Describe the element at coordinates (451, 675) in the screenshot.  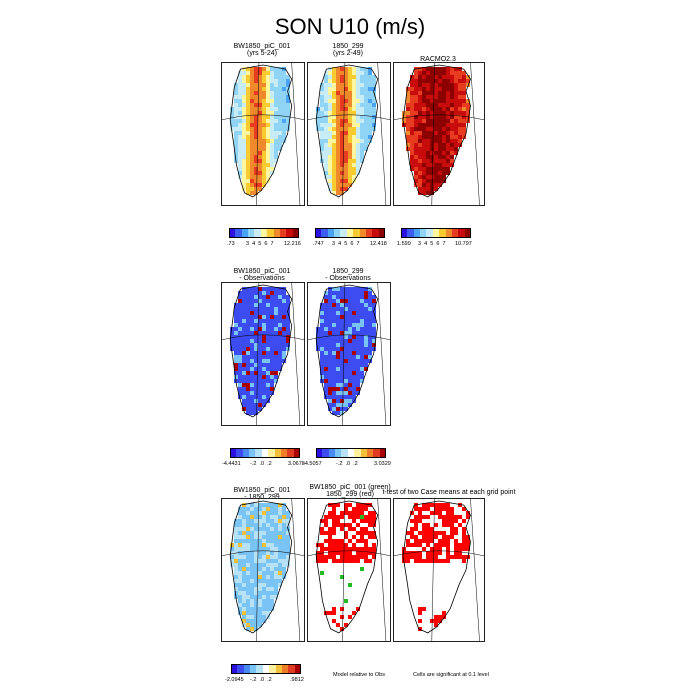
I see `note-significance: Cells are significant at 0.1 level` at that location.